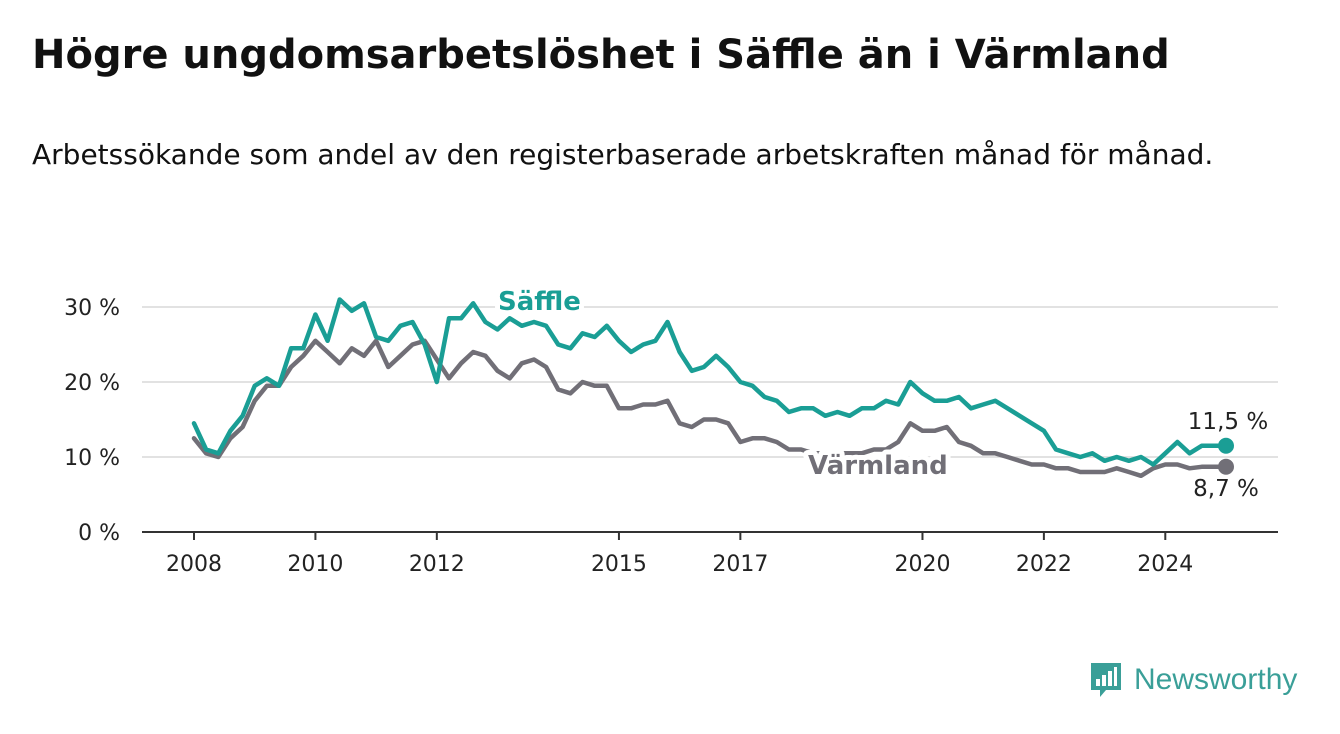 The width and height of the screenshot is (1340, 734). What do you see at coordinates (1226, 466) in the screenshot?
I see `end-point-varmland` at bounding box center [1226, 466].